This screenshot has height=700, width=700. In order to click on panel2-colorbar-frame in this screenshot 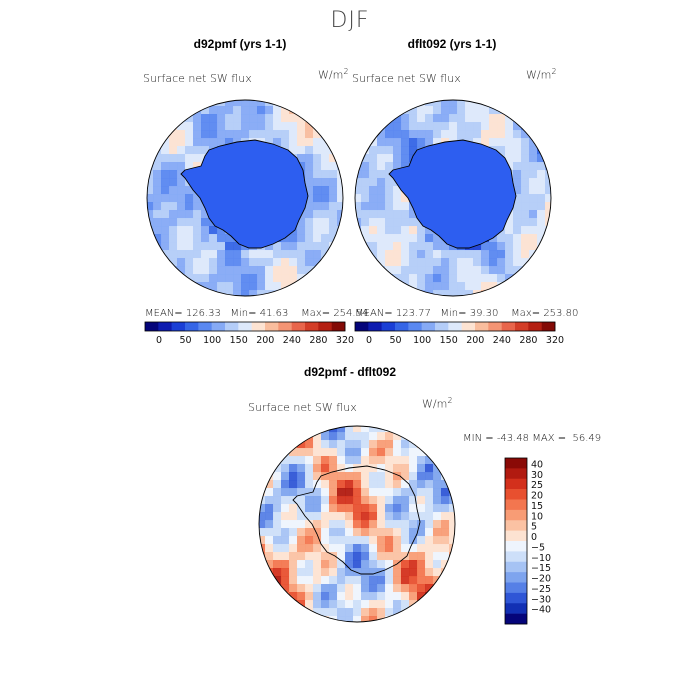, I will do `click(455, 326)`.